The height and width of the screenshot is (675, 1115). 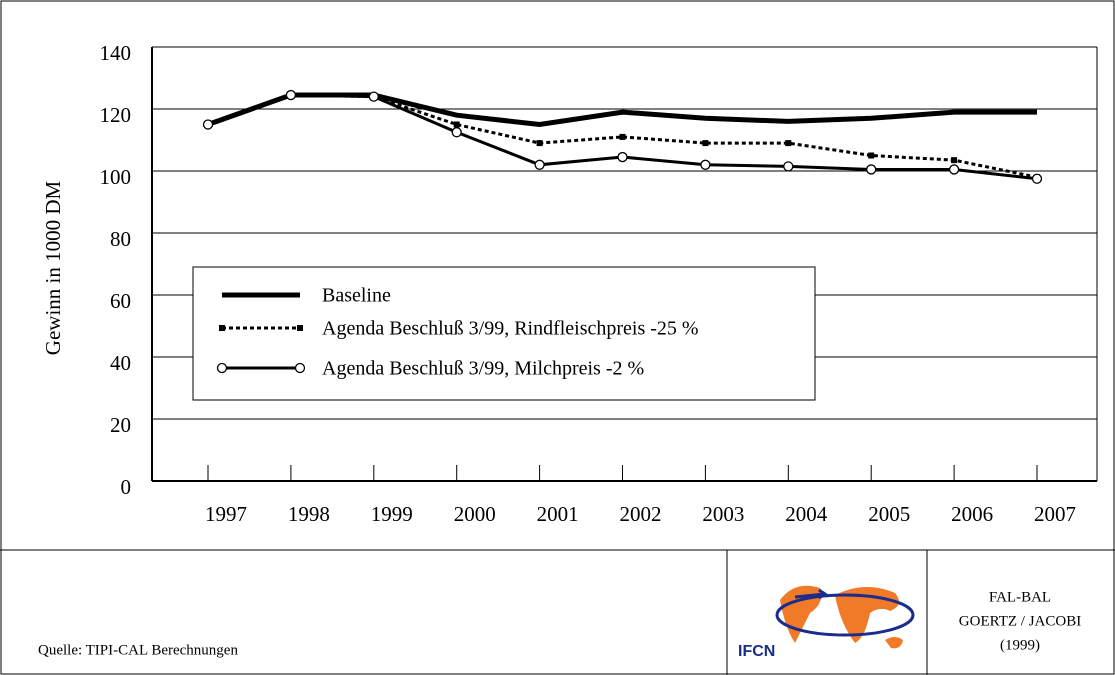 I want to click on legend-box, so click(x=504, y=333).